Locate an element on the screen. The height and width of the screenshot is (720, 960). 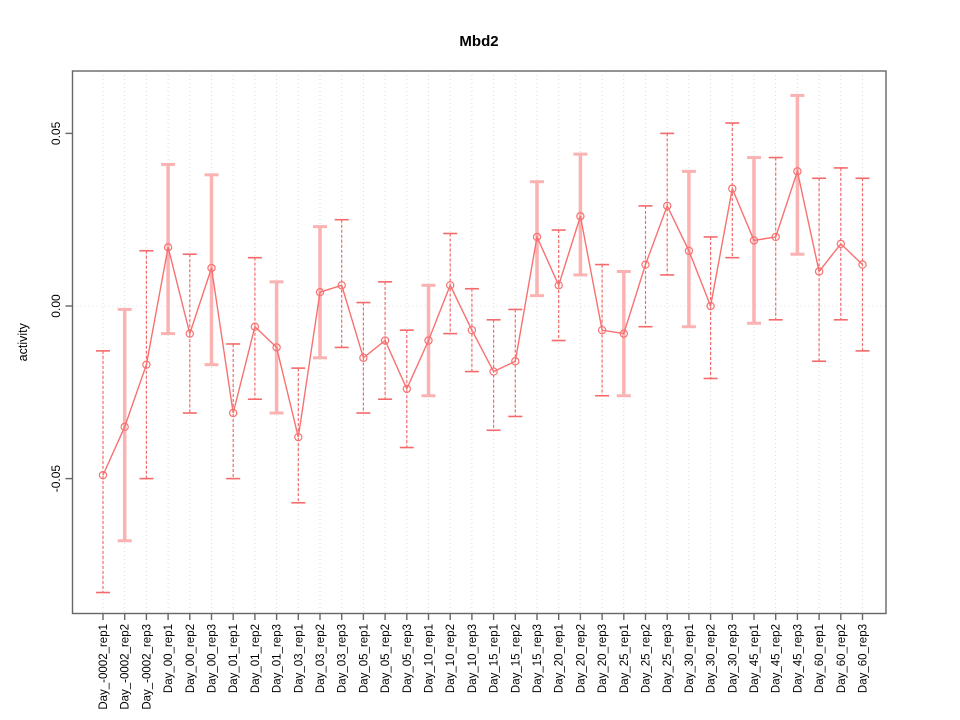
x-tick-label: Day_45_rep2 is located at coordinates (777, 658).